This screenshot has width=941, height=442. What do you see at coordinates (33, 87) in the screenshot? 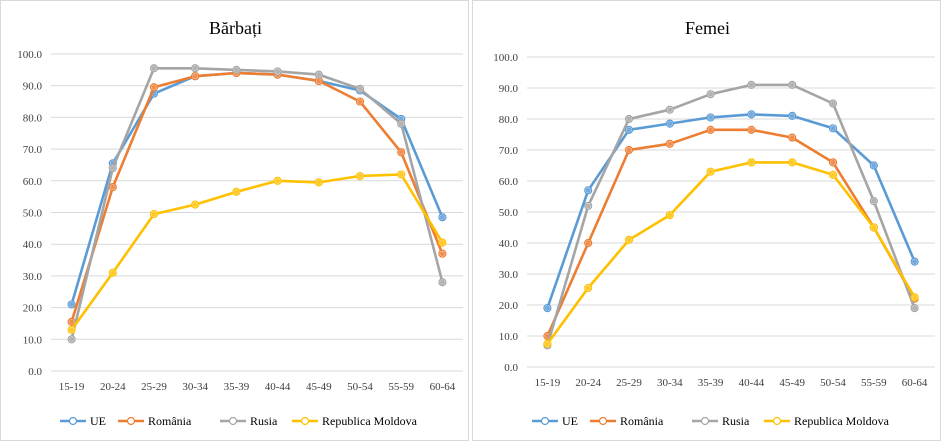
I see `y-tick-label: 90.0` at bounding box center [33, 87].